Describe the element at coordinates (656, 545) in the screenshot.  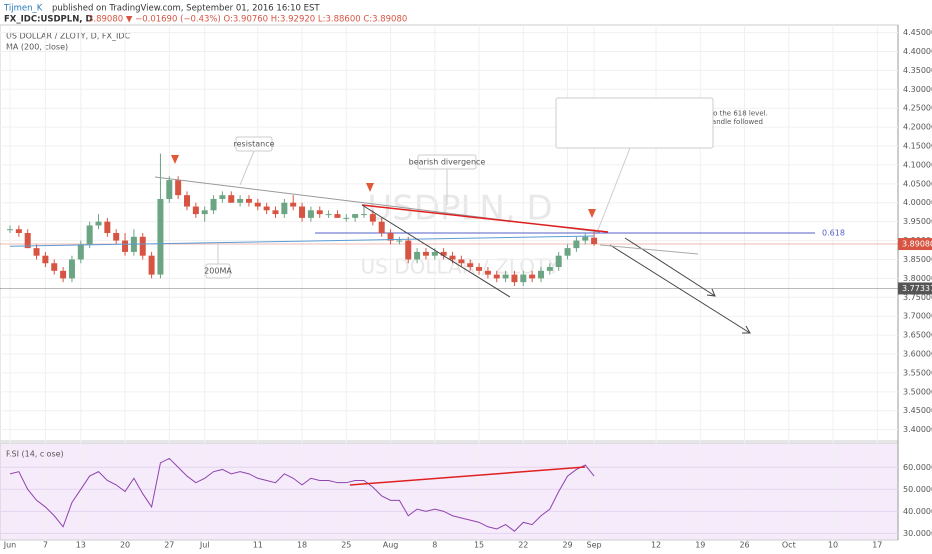
I see `x-tick-label: 12` at that location.